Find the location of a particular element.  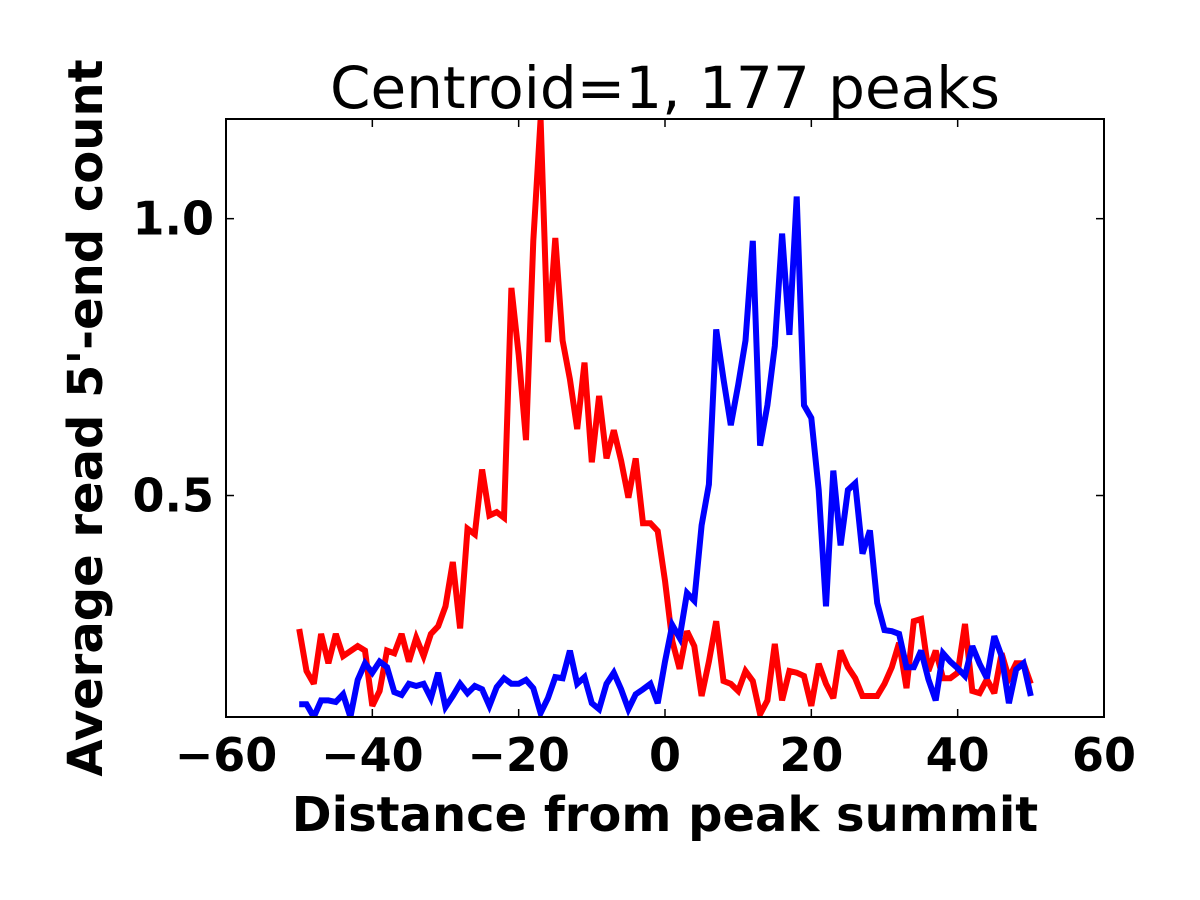

y-tick-label: 1.0 is located at coordinates (174, 219).